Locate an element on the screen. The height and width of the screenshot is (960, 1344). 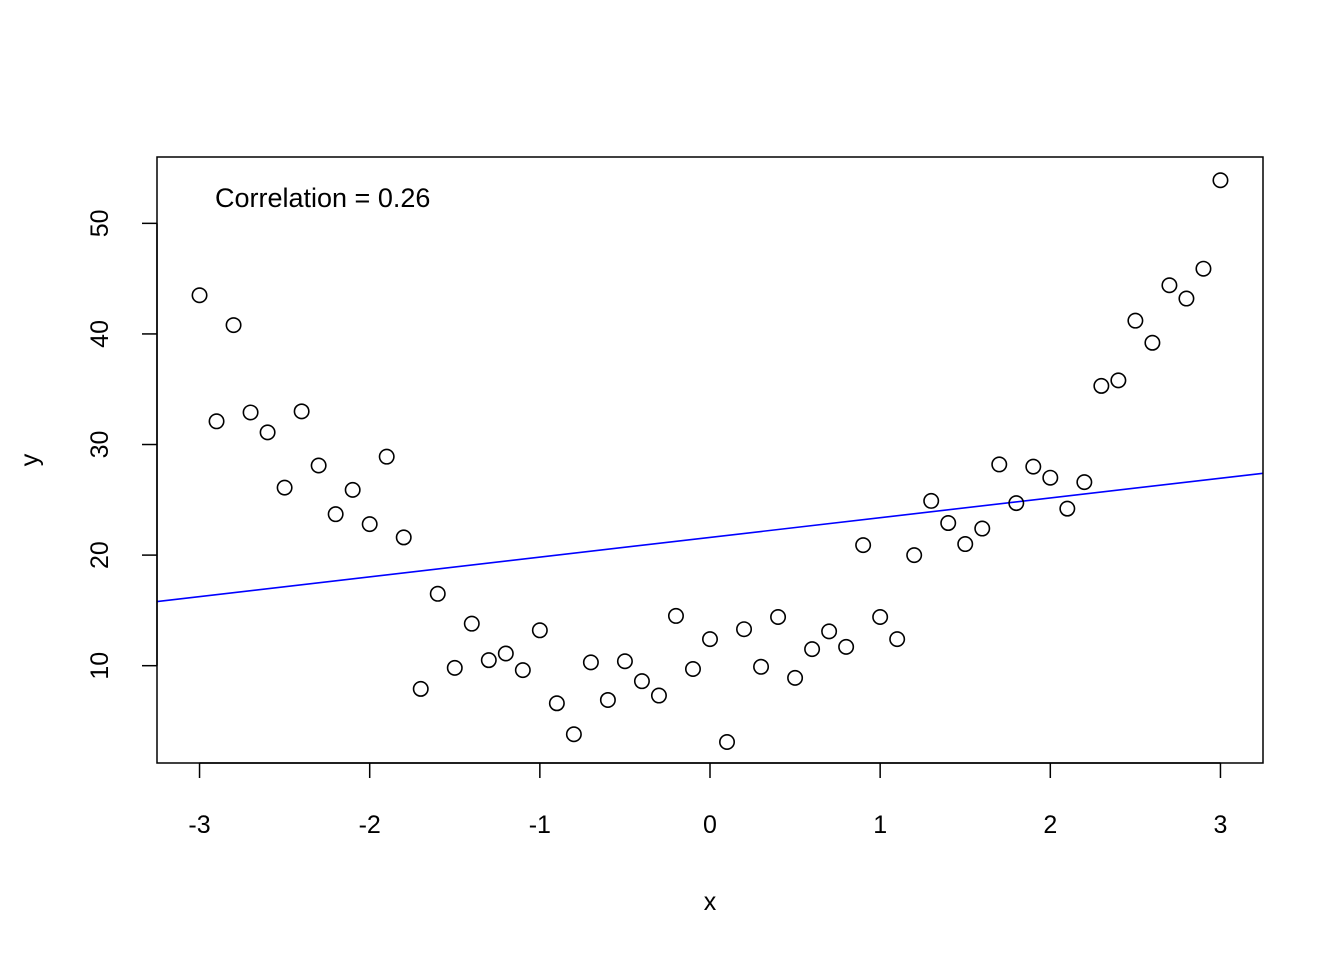
x-tick-label: -1 is located at coordinates (540, 825).